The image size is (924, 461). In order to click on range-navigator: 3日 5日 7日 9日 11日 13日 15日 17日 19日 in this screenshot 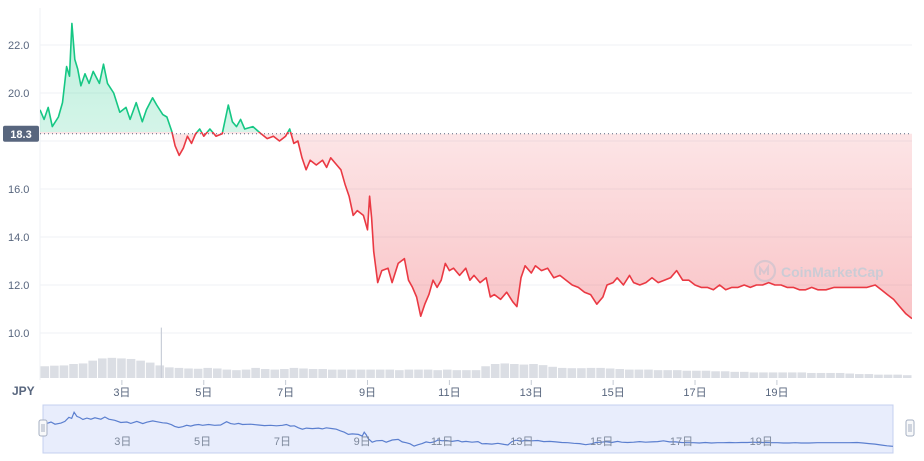, I will do `click(476, 429)`.